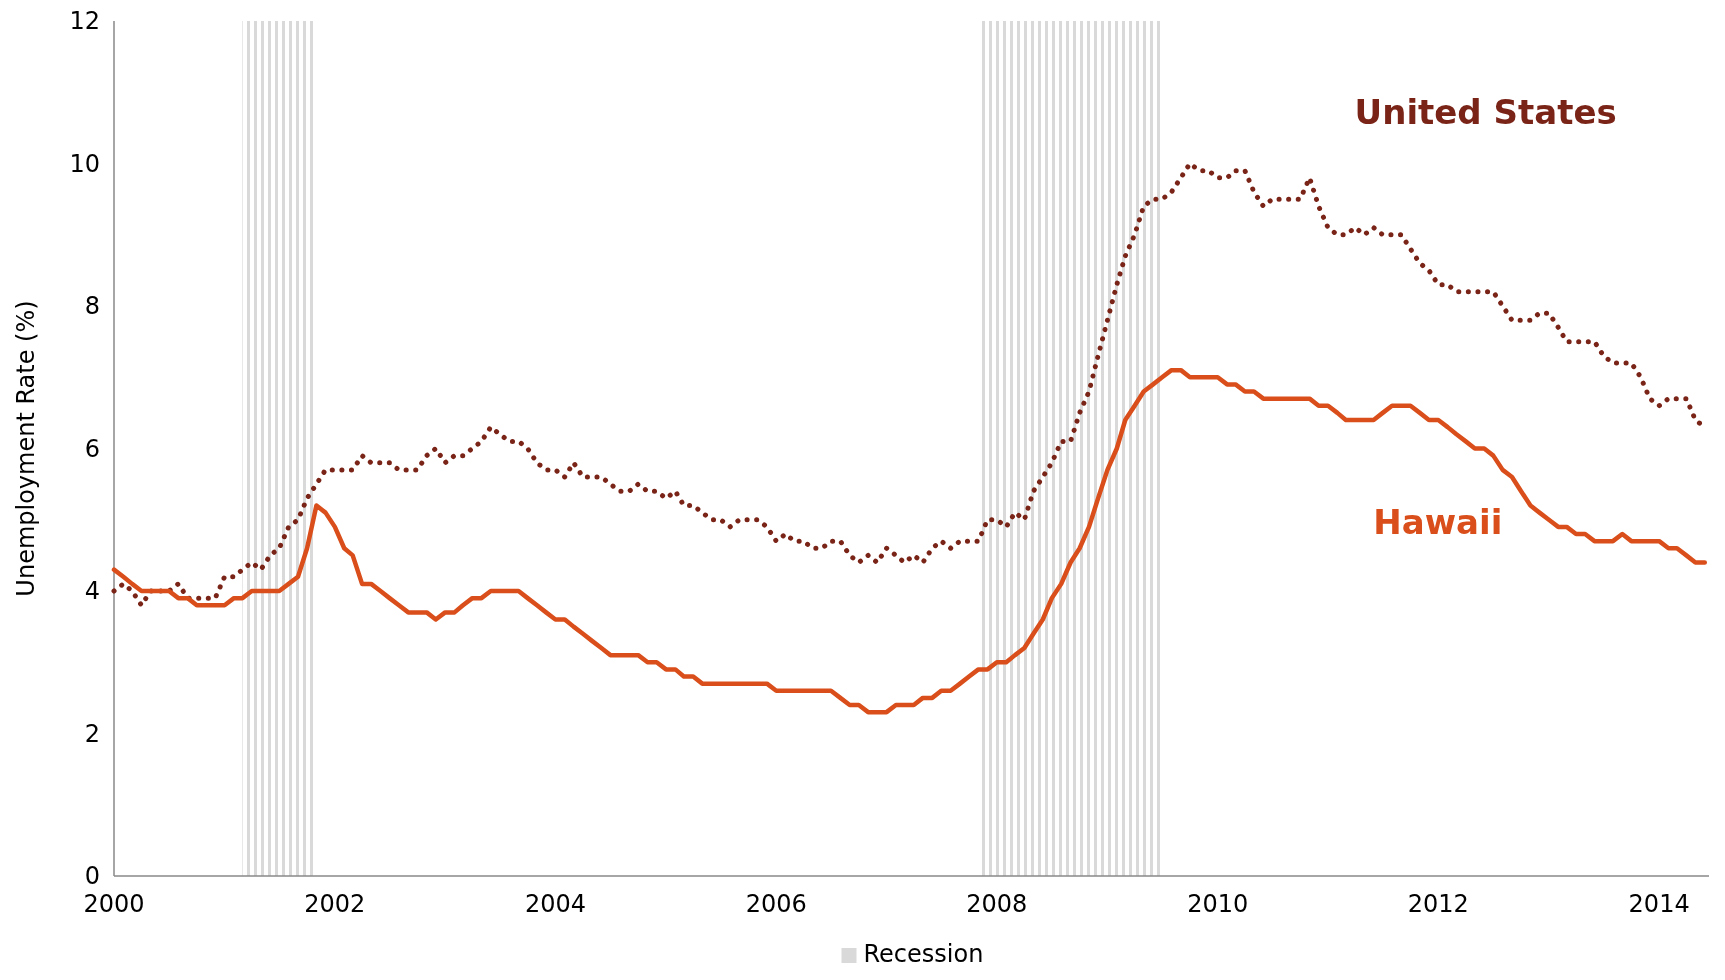 The height and width of the screenshot is (980, 1725). I want to click on x-tick-label: 2004, so click(555, 904).